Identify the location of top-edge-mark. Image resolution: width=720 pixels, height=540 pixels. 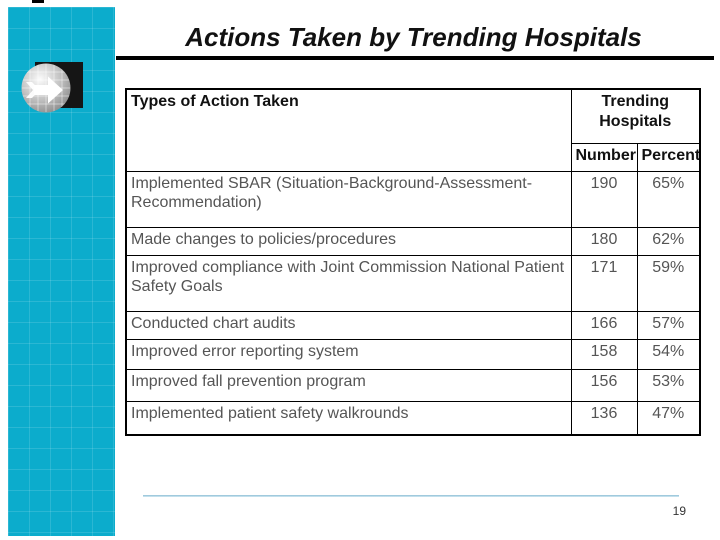
(38, 1).